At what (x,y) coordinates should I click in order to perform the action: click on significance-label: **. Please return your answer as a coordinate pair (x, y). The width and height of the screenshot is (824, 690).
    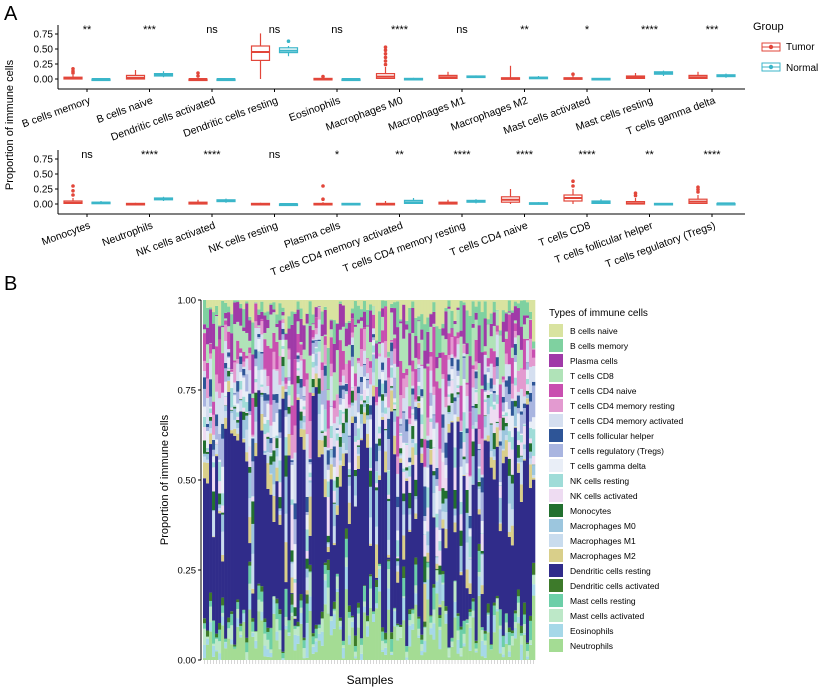
    Looking at the image, I should click on (87, 30).